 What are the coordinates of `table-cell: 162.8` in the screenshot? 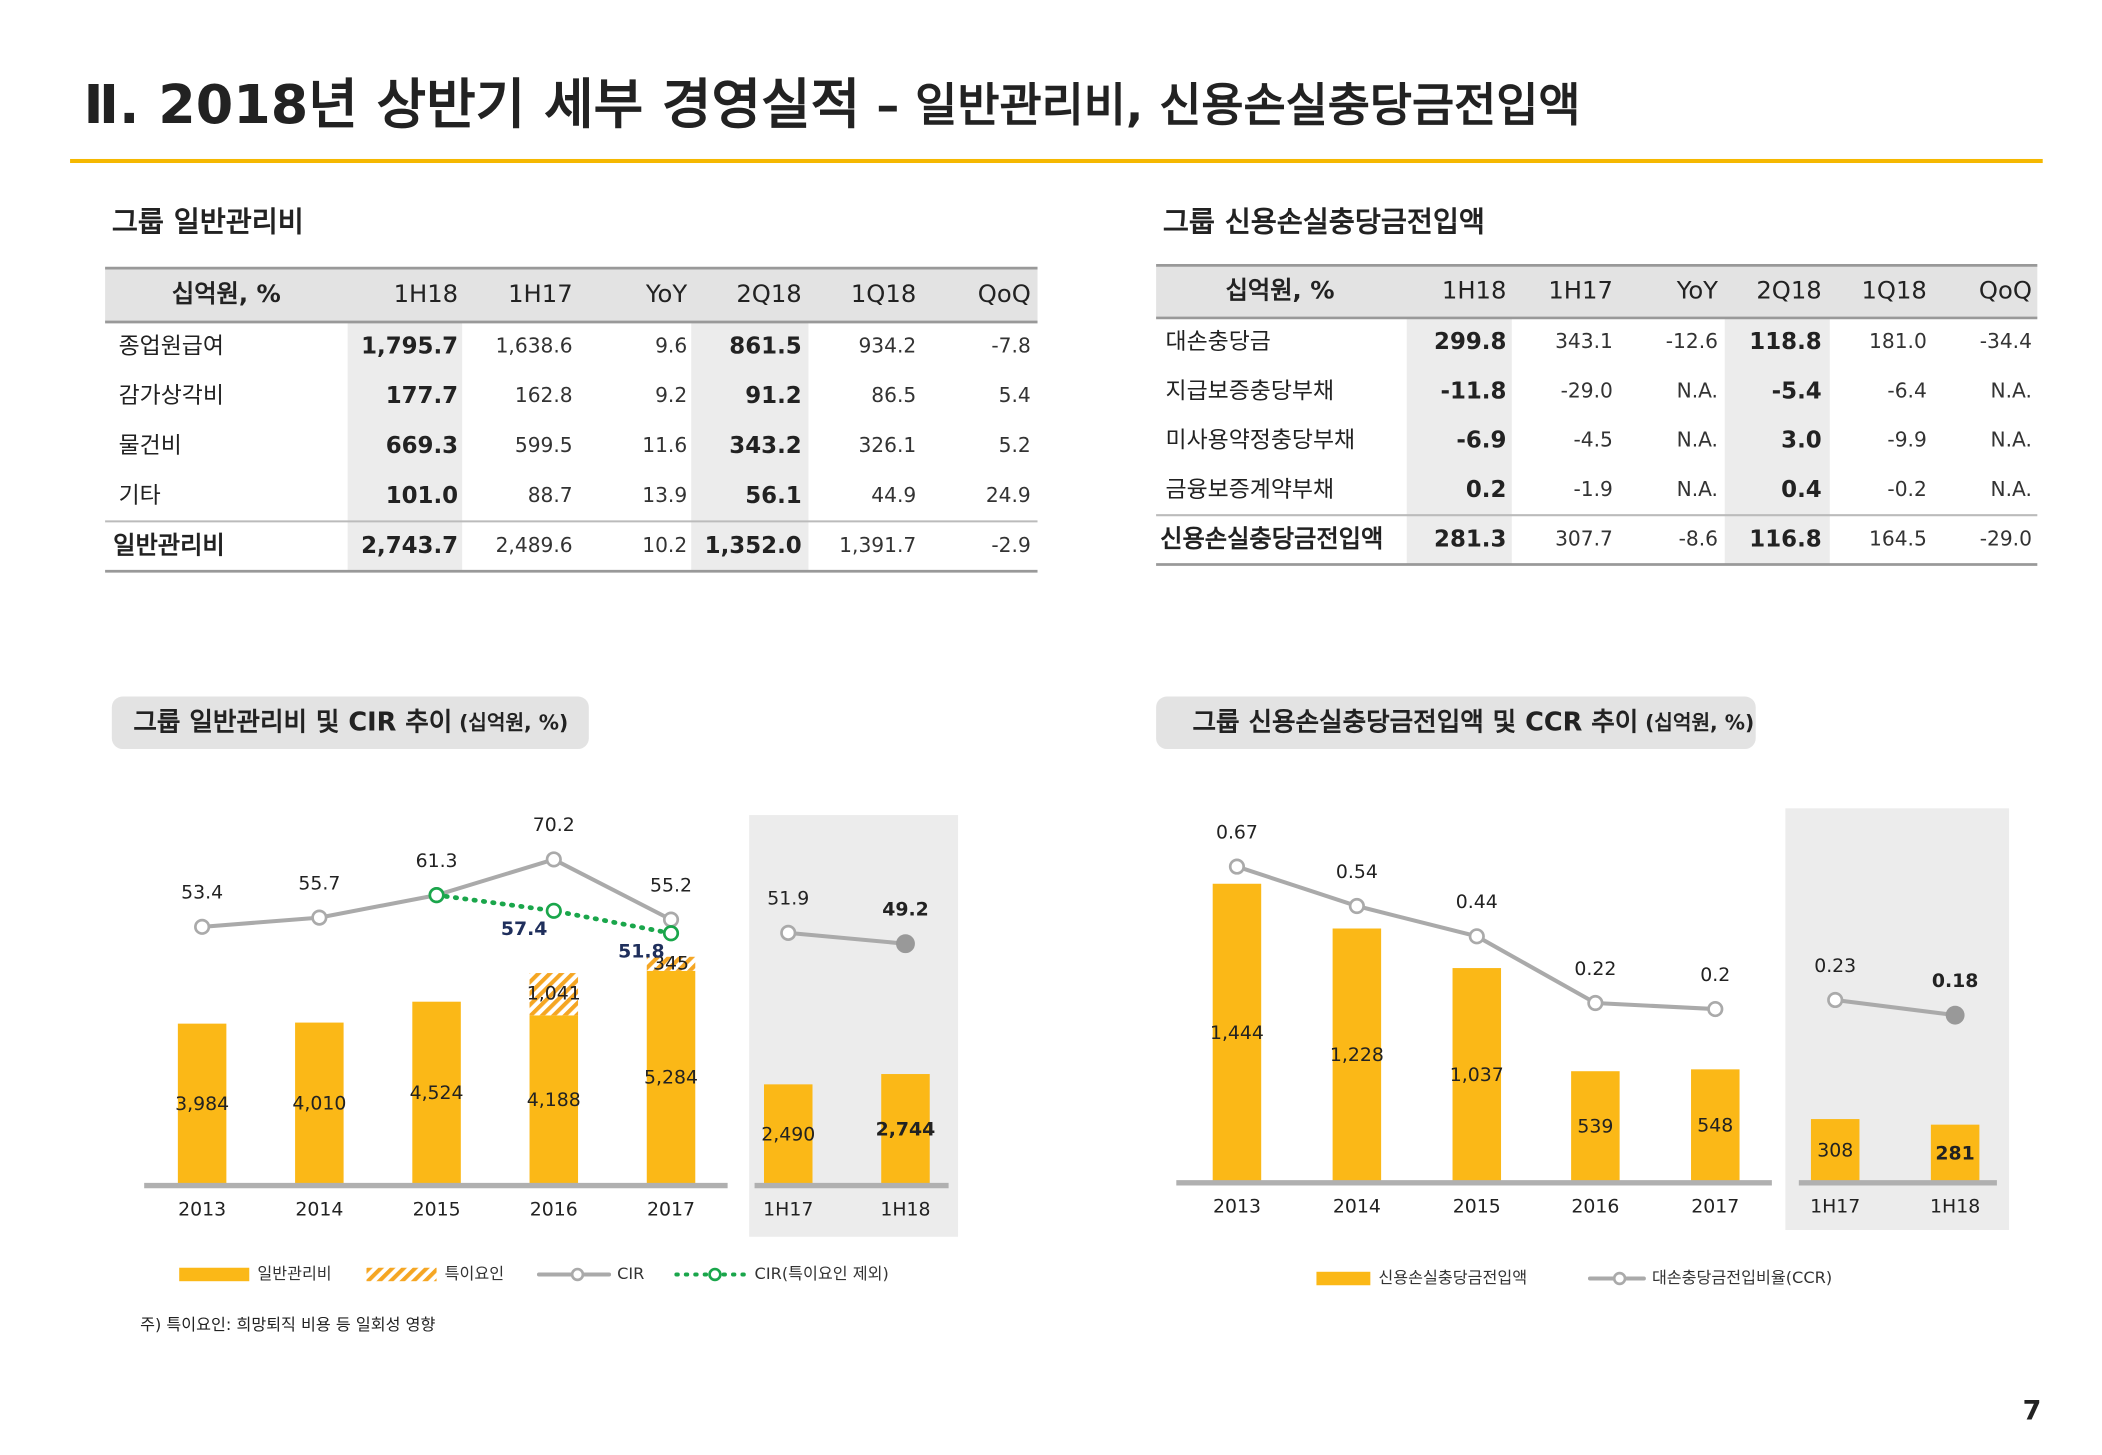 It's located at (544, 395).